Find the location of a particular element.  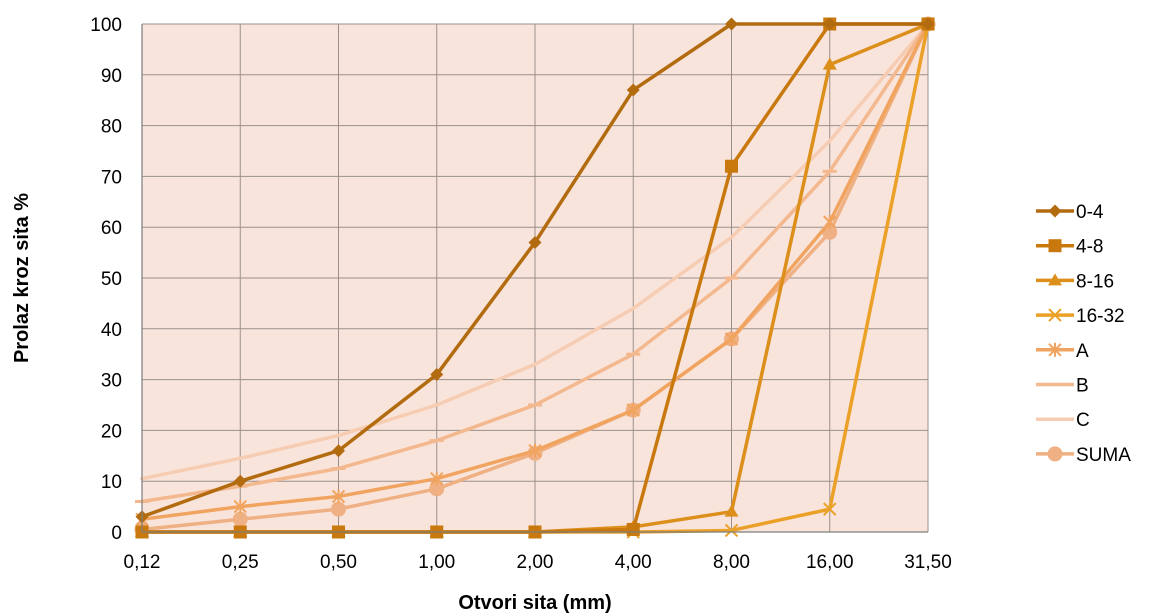

y-axis-title: Prolaz kroz sita % is located at coordinates (22, 278).